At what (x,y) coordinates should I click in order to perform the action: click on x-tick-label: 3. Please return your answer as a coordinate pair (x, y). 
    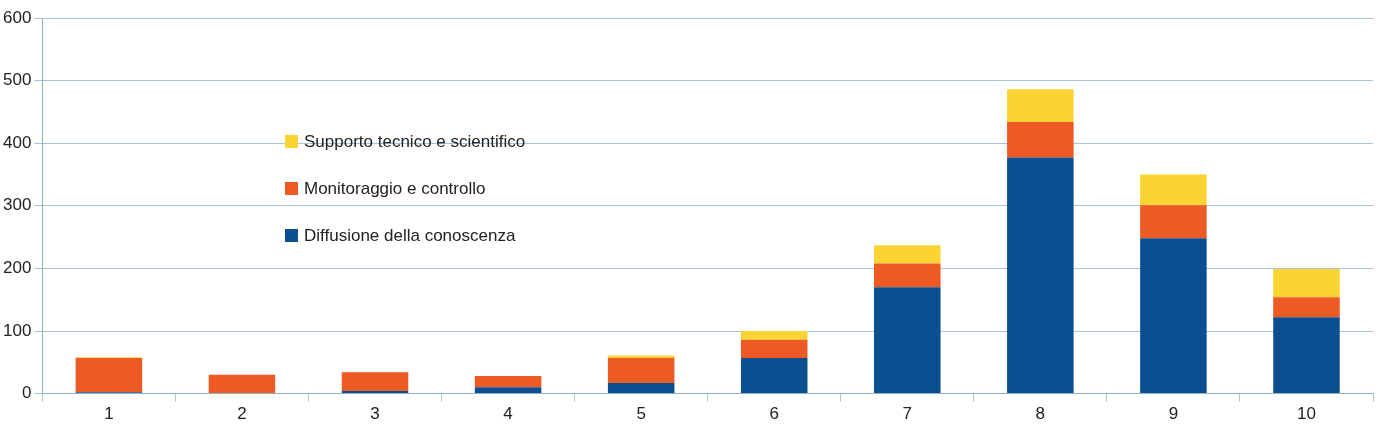
    Looking at the image, I should click on (375, 414).